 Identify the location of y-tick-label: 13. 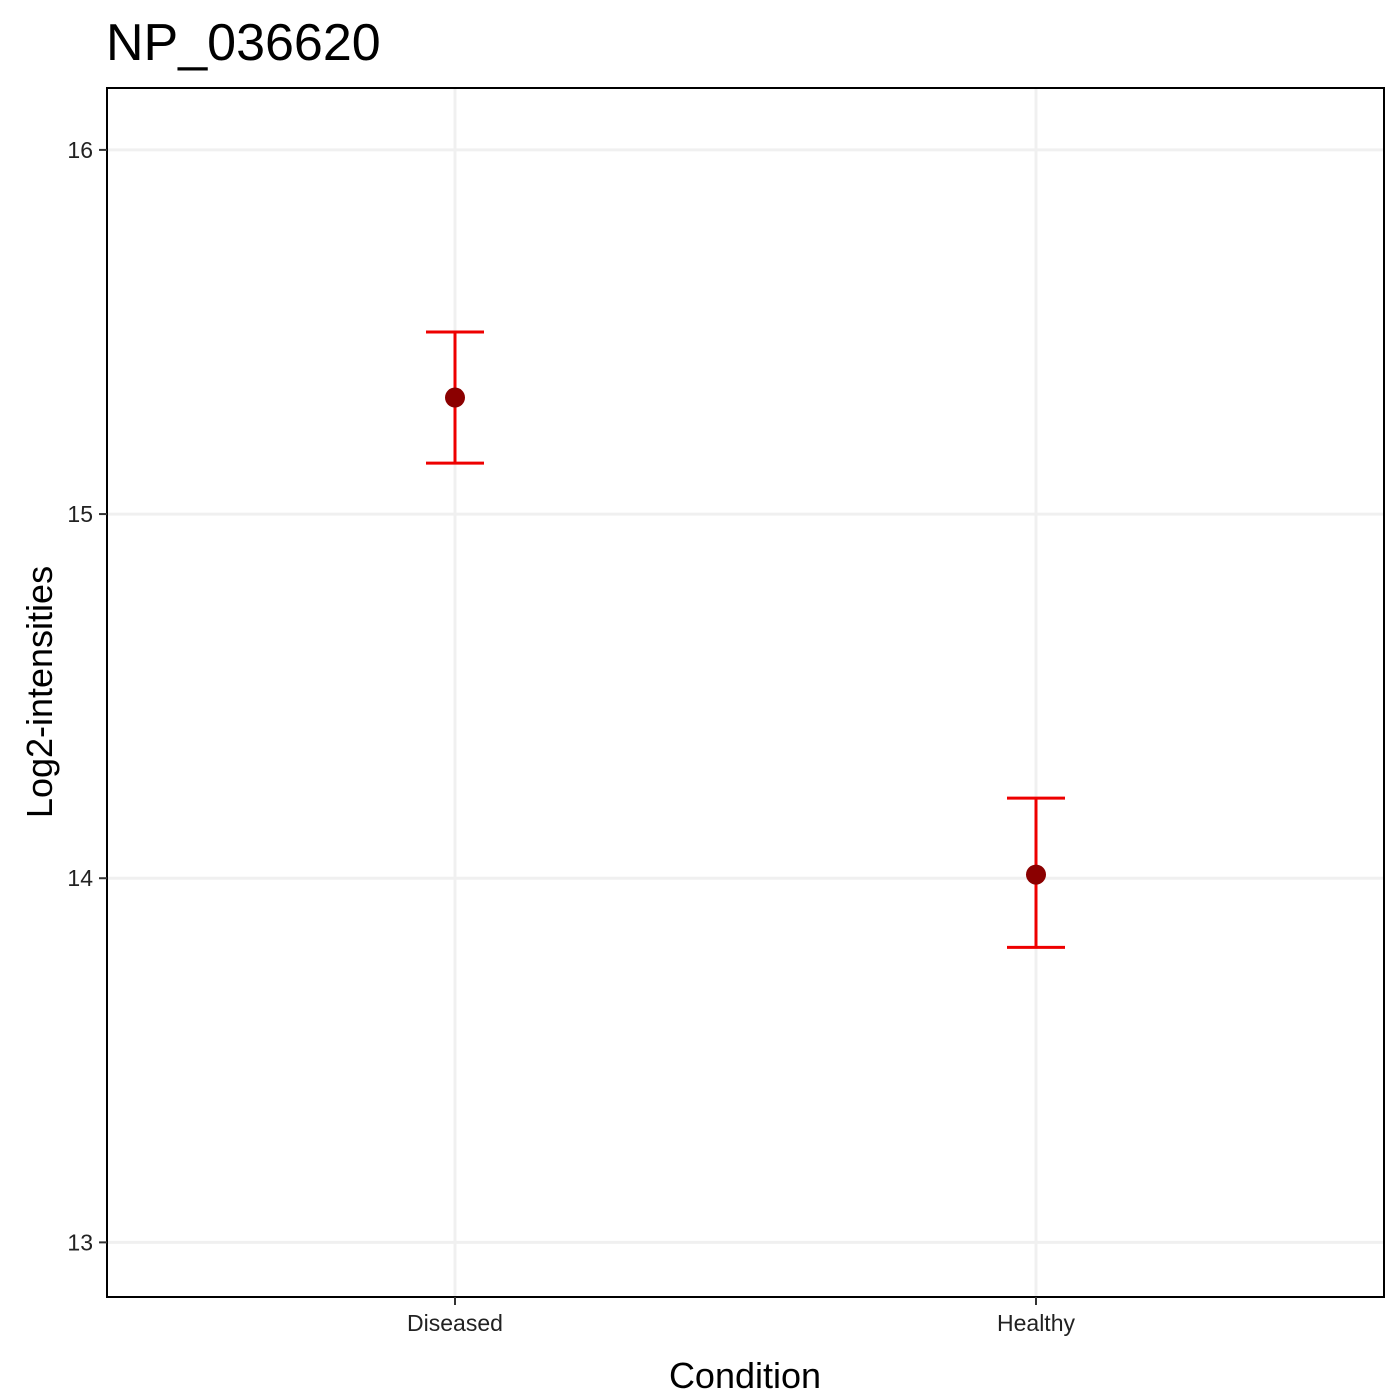
(80, 1242).